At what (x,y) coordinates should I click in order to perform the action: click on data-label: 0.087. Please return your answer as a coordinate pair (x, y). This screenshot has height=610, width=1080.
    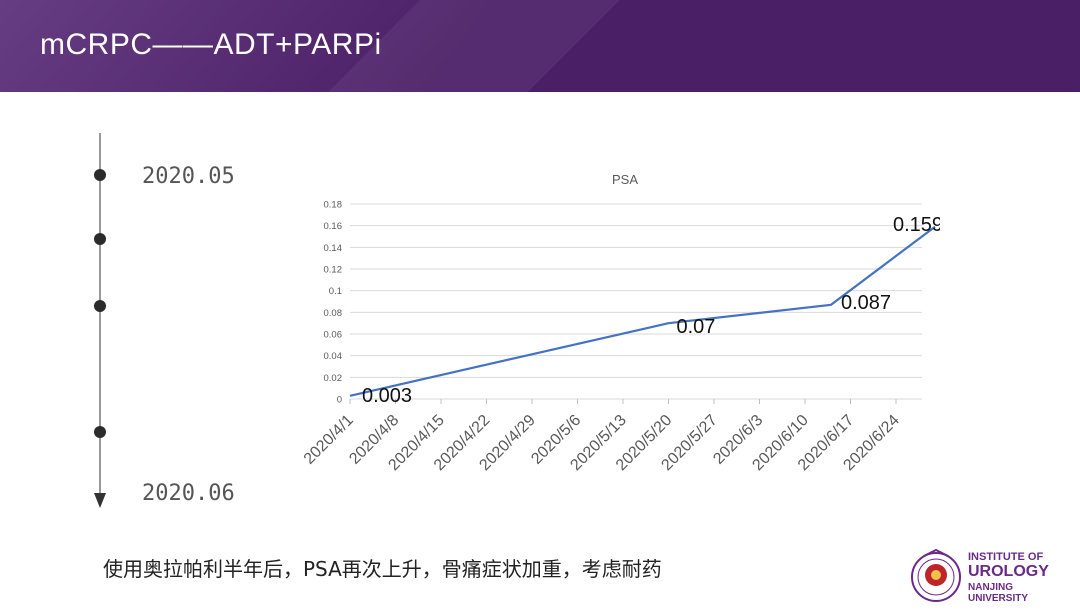
    Looking at the image, I should click on (866, 303).